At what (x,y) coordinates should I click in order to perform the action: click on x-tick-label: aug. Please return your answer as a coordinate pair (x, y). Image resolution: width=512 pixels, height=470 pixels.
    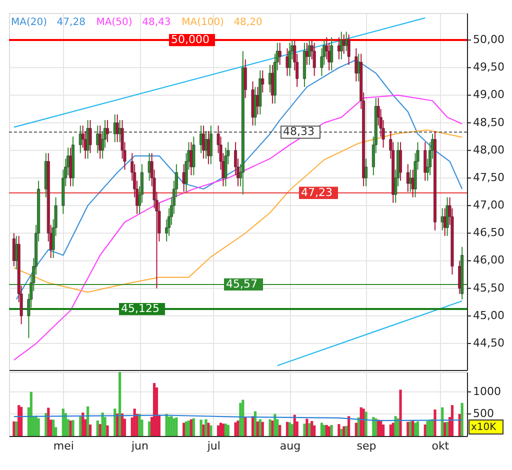
    Looking at the image, I should click on (290, 446).